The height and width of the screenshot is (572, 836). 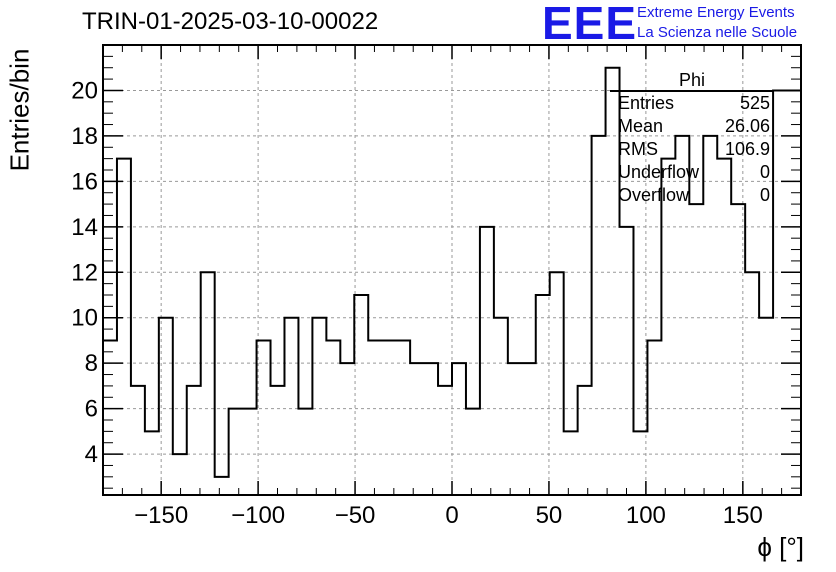 I want to click on x-tick-label: −150, so click(x=161, y=515).